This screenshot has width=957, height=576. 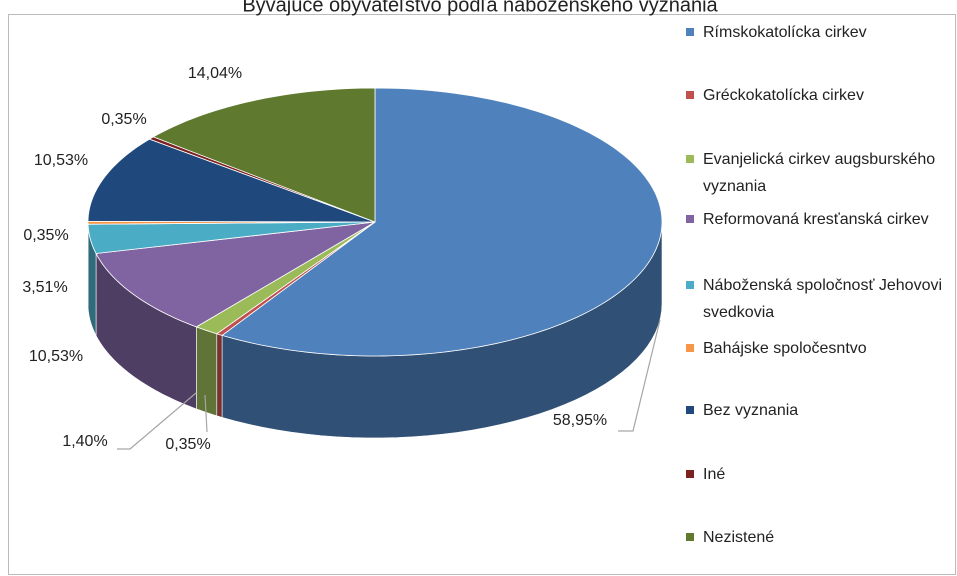 What do you see at coordinates (819, 173) in the screenshot?
I see `legend-label: Evanjelická cirkev augsburského vyznania` at bounding box center [819, 173].